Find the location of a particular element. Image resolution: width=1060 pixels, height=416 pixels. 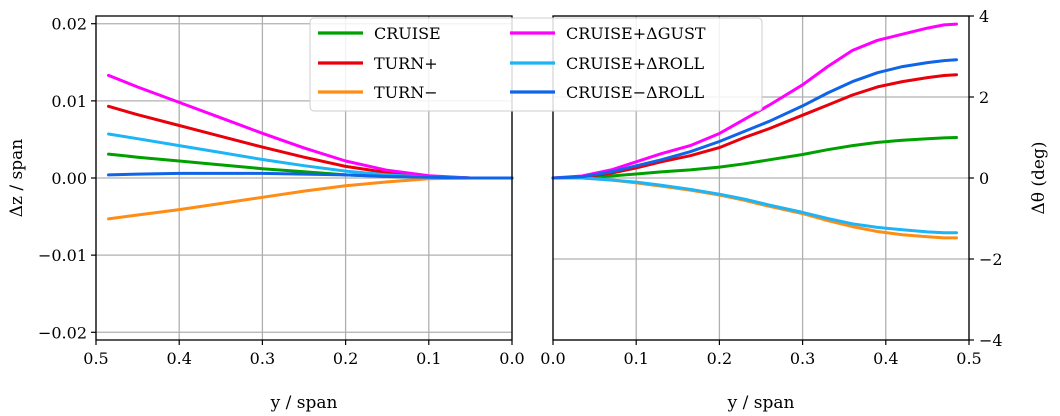

left-ylabel: Δz / span is located at coordinates (17, 178).